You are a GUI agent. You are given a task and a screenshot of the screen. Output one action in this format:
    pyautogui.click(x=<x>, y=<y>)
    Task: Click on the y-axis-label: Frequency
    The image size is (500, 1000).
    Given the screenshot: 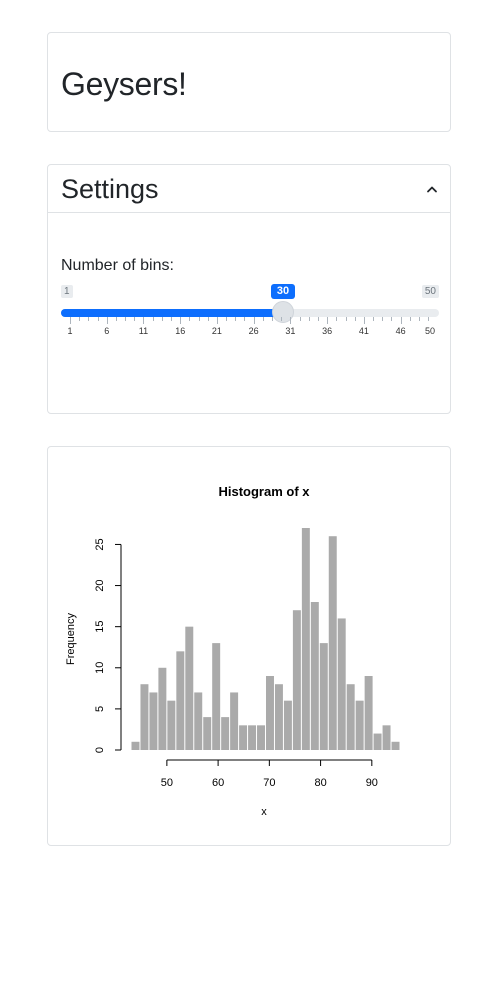 What is the action you would take?
    pyautogui.click(x=71, y=639)
    